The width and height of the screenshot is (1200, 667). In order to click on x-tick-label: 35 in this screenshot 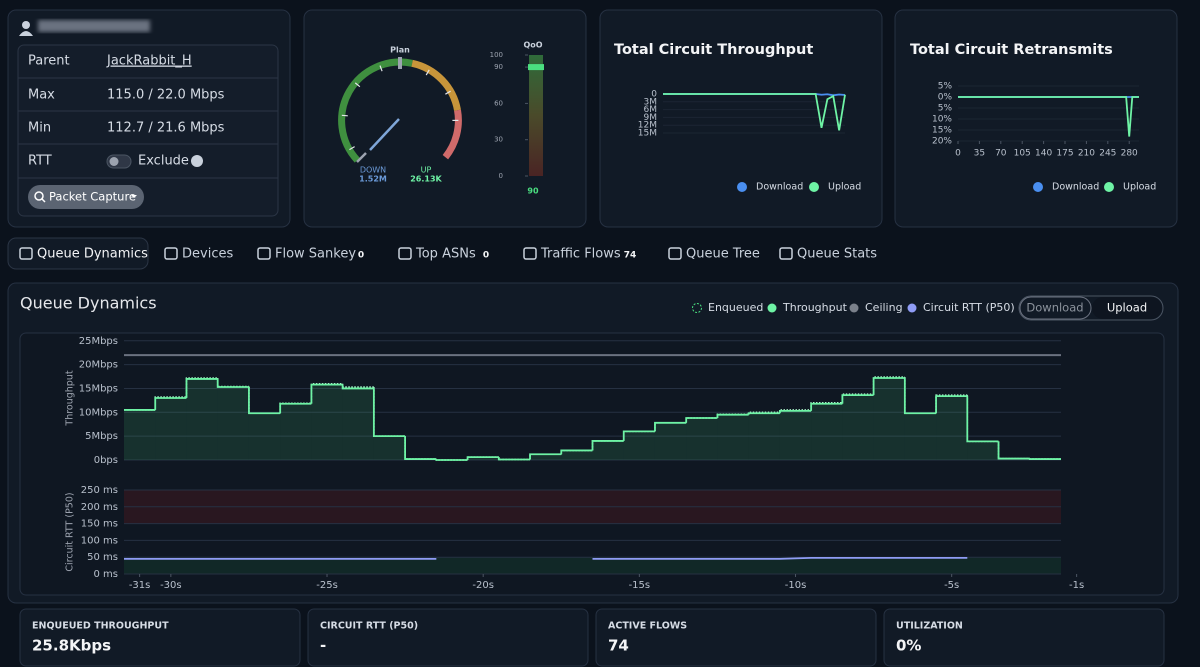, I will do `click(979, 154)`.